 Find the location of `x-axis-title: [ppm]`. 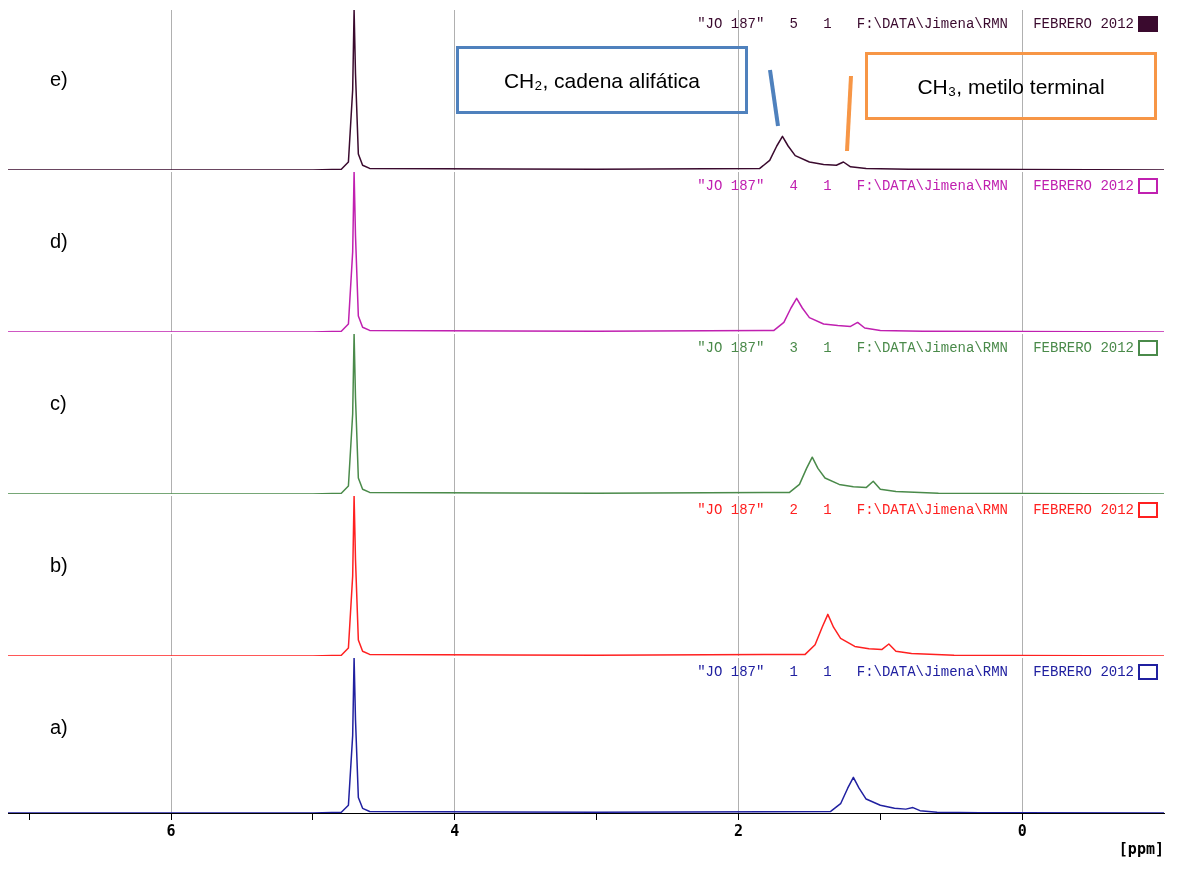

x-axis-title: [ppm] is located at coordinates (1141, 849).